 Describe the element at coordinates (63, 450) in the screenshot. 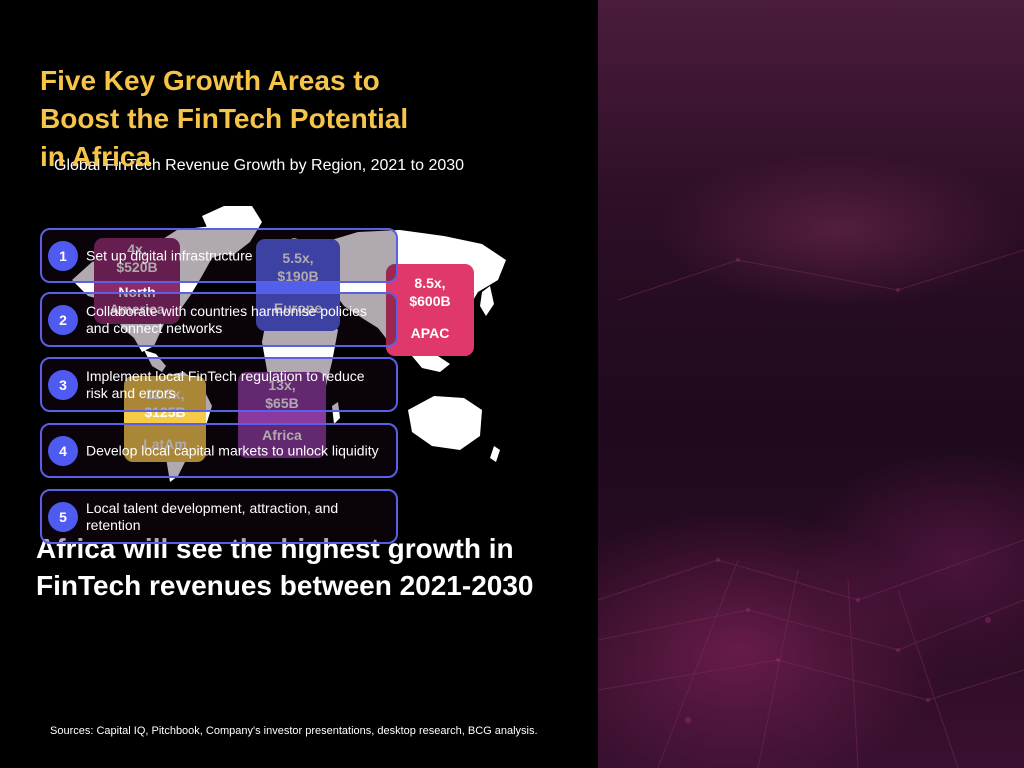

I see `item-number-badge: 4` at that location.